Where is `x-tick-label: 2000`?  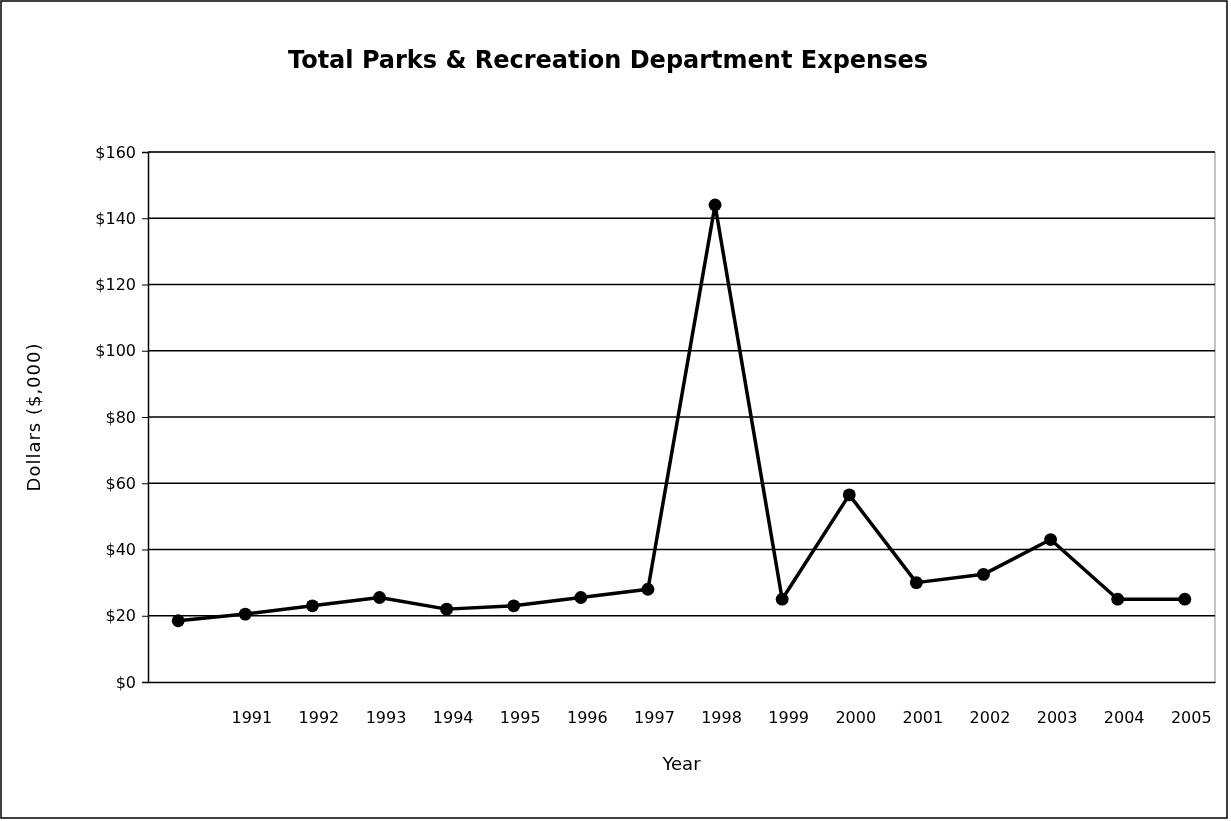 x-tick-label: 2000 is located at coordinates (856, 718).